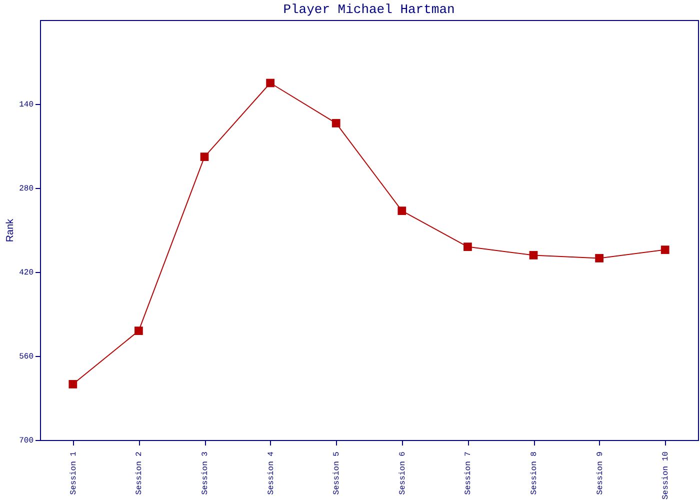  Describe the element at coordinates (600, 473) in the screenshot. I see `x-tick-label: Session 9` at that location.